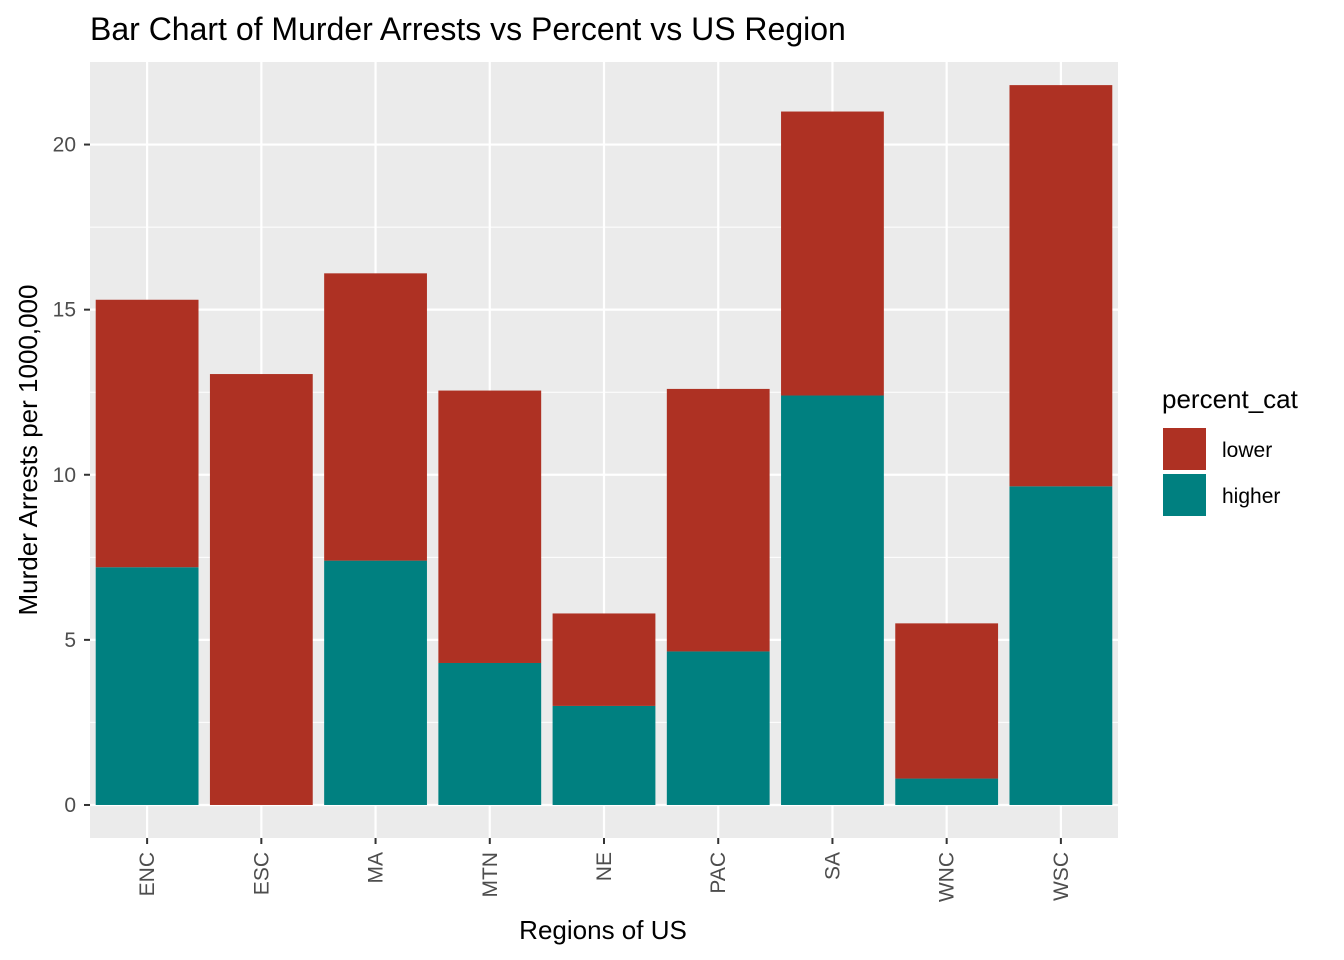  I want to click on bar-higher-ne, so click(604, 755).